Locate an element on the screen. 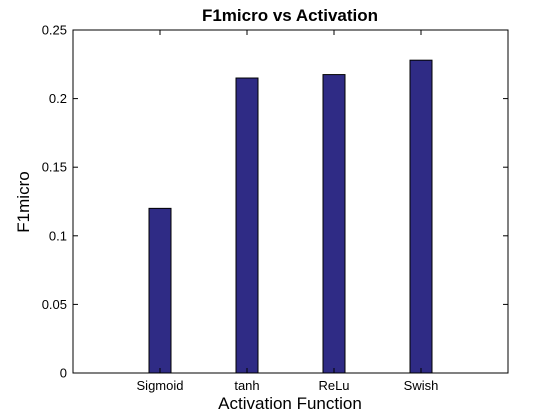 This screenshot has height=420, width=560. bar-relu is located at coordinates (334, 224).